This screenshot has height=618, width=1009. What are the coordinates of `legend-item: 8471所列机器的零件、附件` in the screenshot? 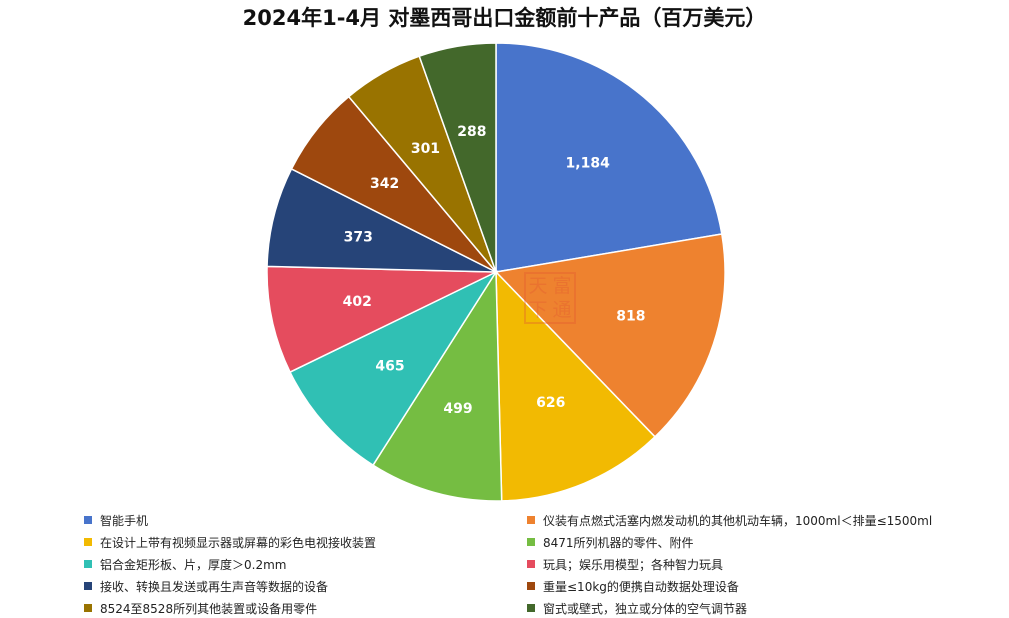 It's located at (610, 542).